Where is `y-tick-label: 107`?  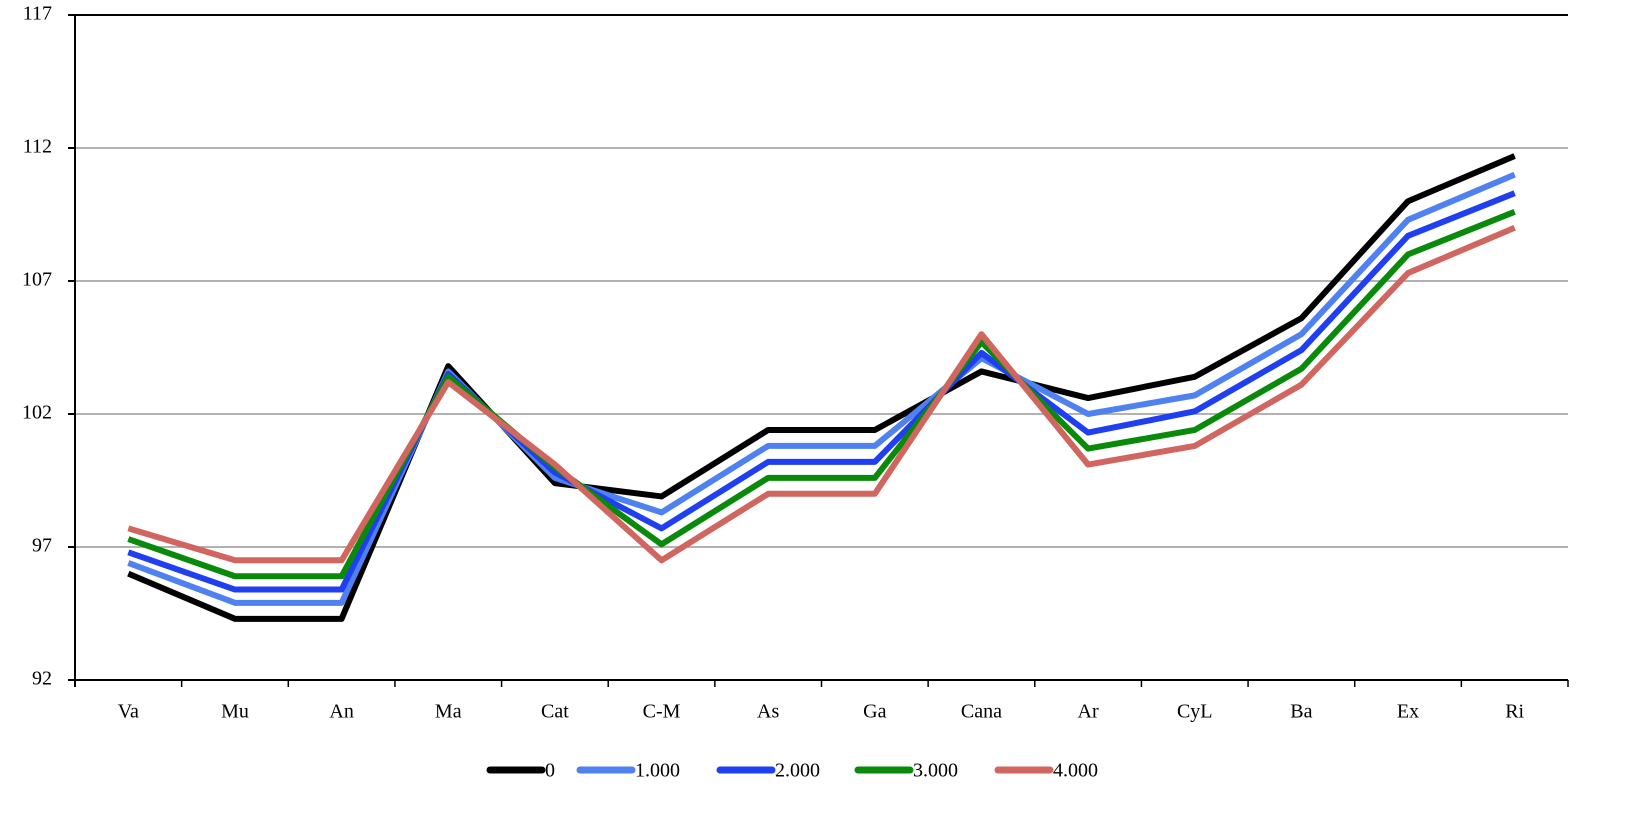
y-tick-label: 107 is located at coordinates (37, 280).